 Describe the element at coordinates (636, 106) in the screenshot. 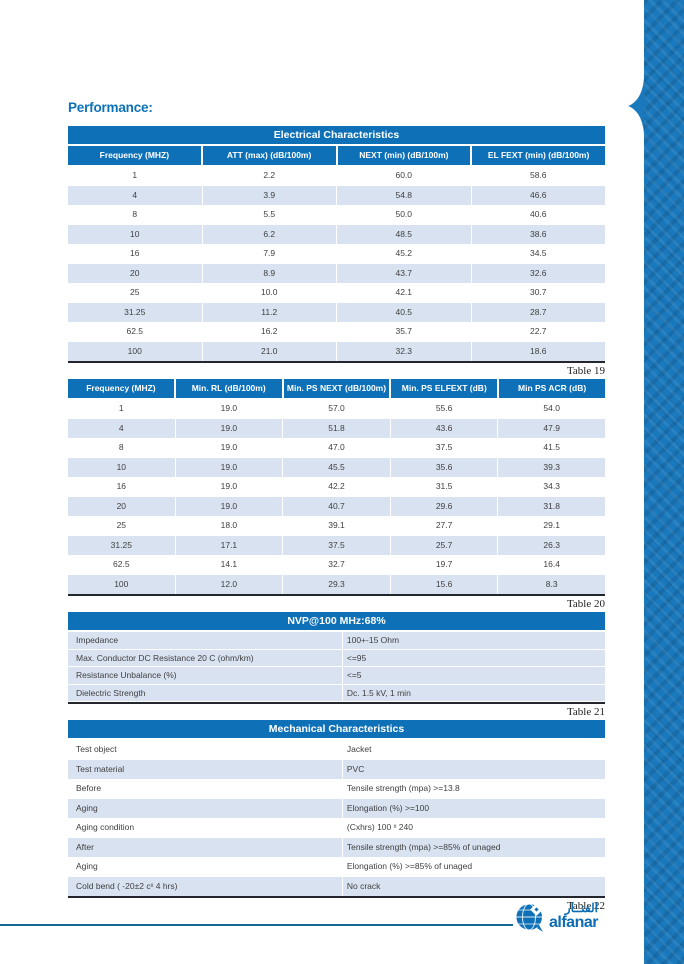

I see `strip-notch-icon` at that location.